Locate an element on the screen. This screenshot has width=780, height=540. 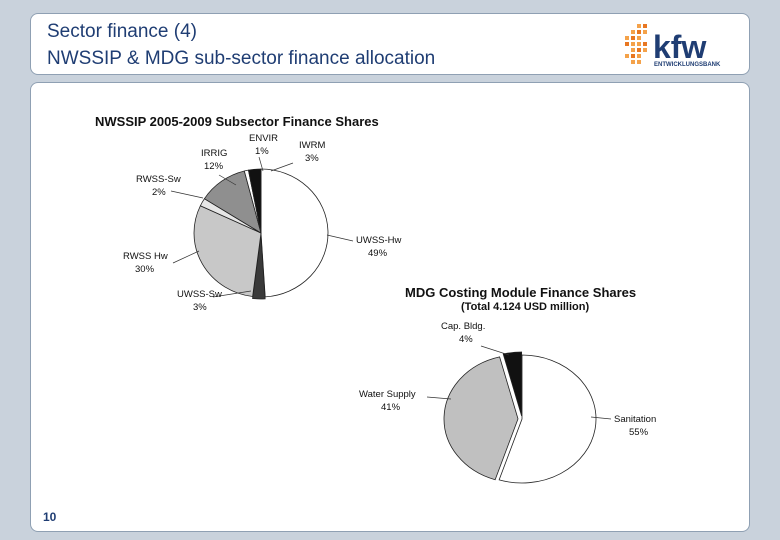
pie-mdg is located at coordinates (520, 417).